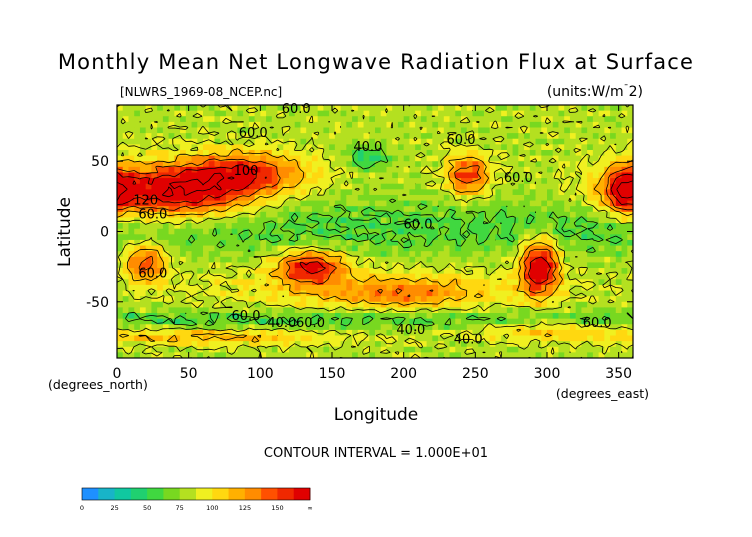 This screenshot has width=752, height=537. What do you see at coordinates (286, 494) in the screenshot?
I see `colorbar-swatch` at bounding box center [286, 494].